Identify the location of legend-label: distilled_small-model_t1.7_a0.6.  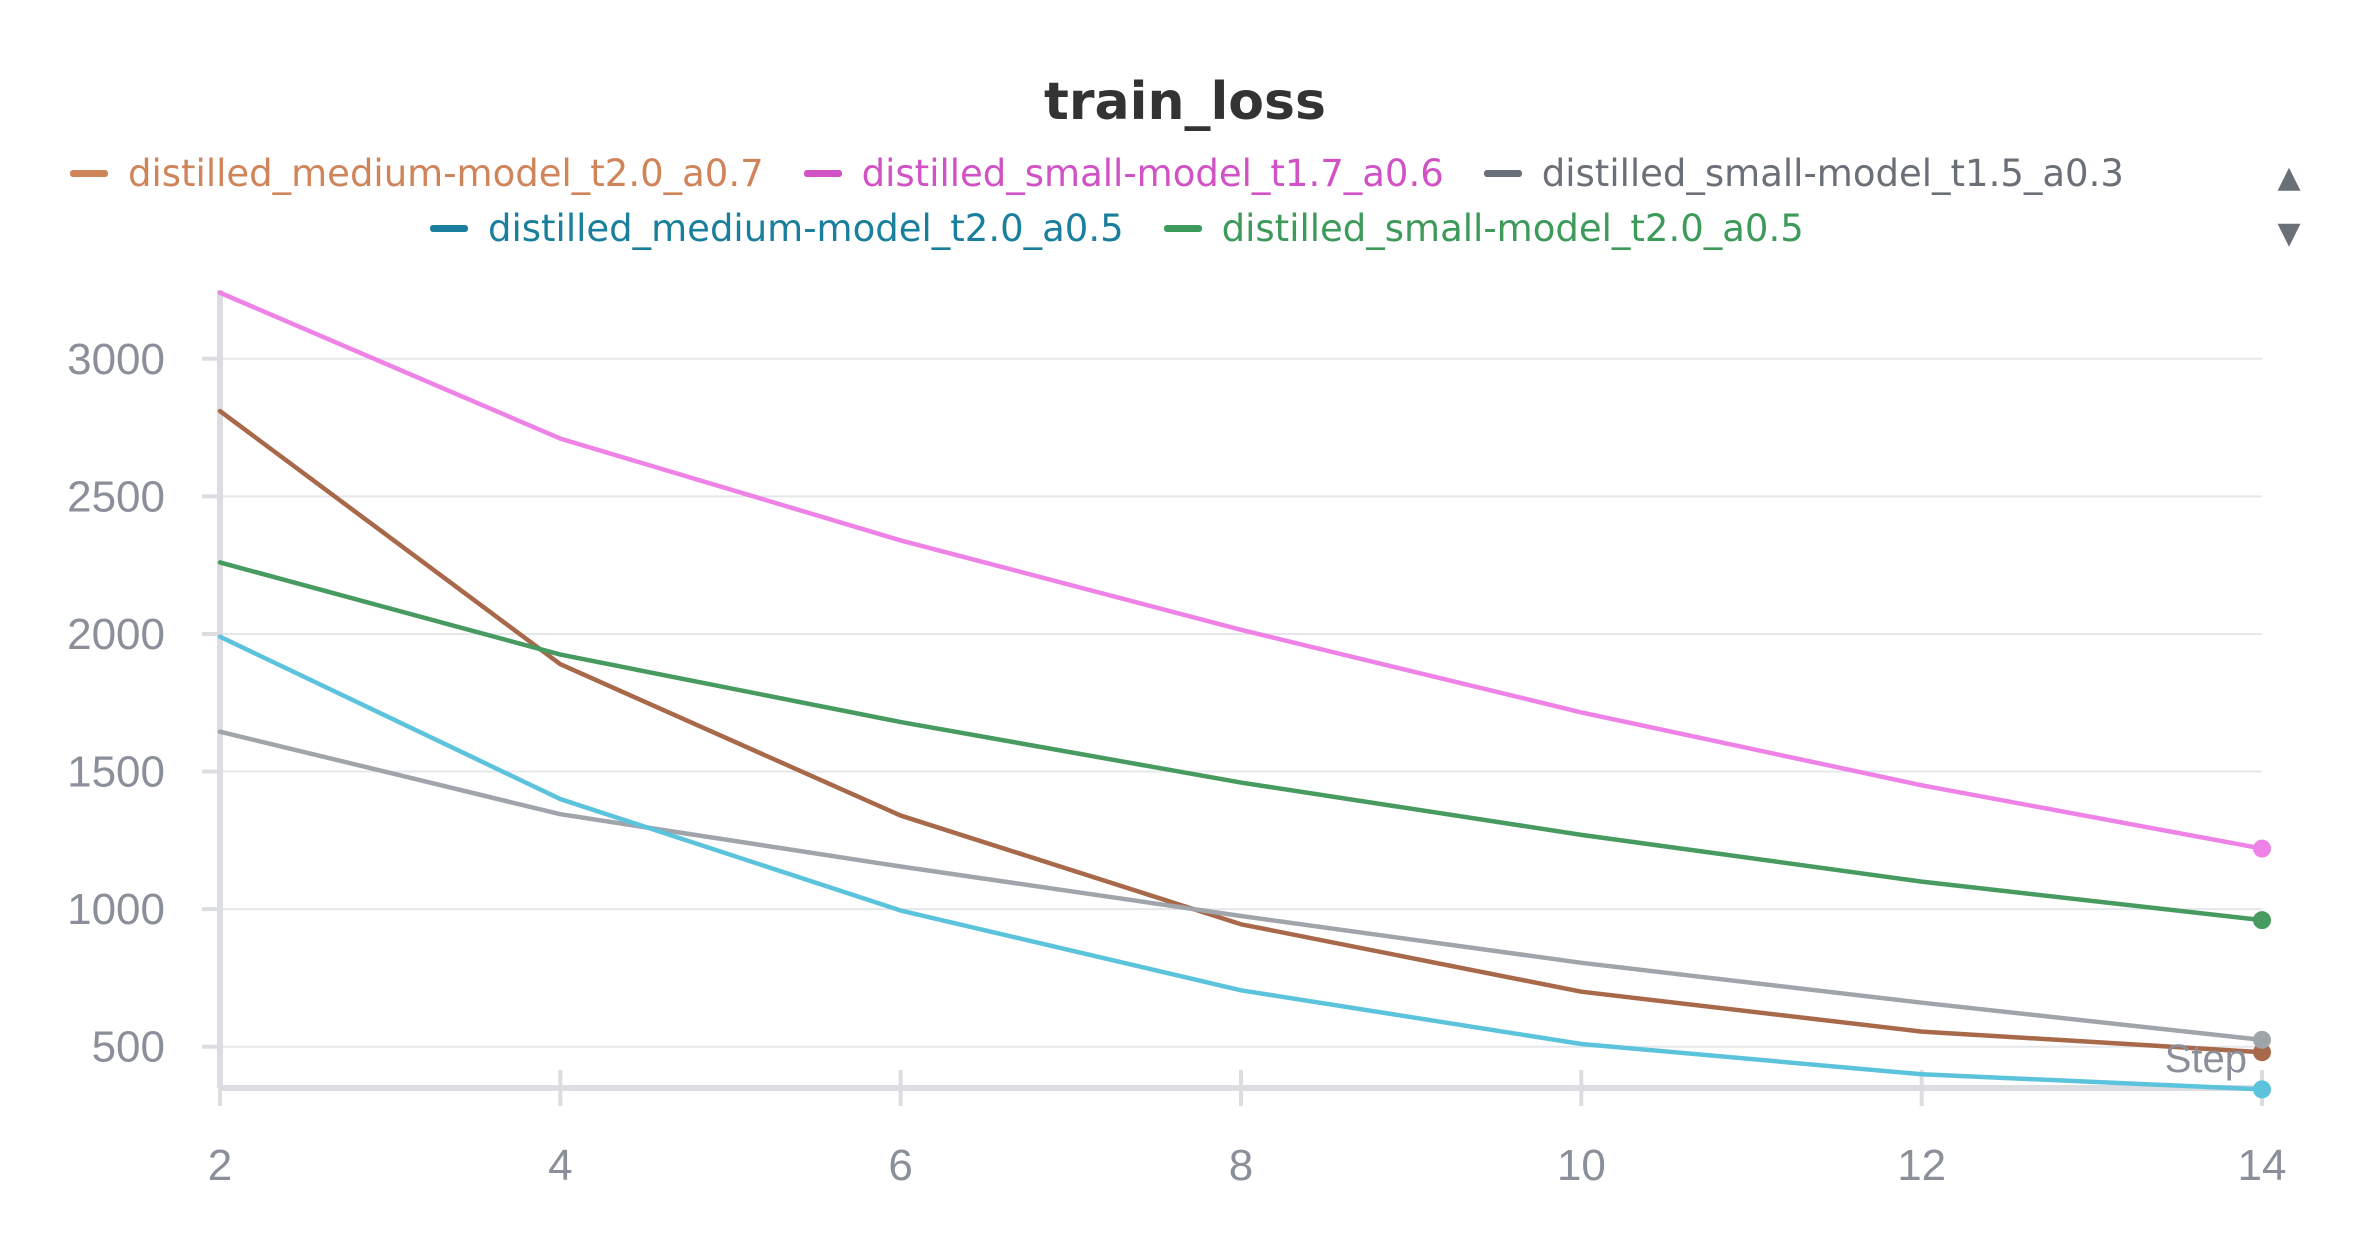
(1152, 173).